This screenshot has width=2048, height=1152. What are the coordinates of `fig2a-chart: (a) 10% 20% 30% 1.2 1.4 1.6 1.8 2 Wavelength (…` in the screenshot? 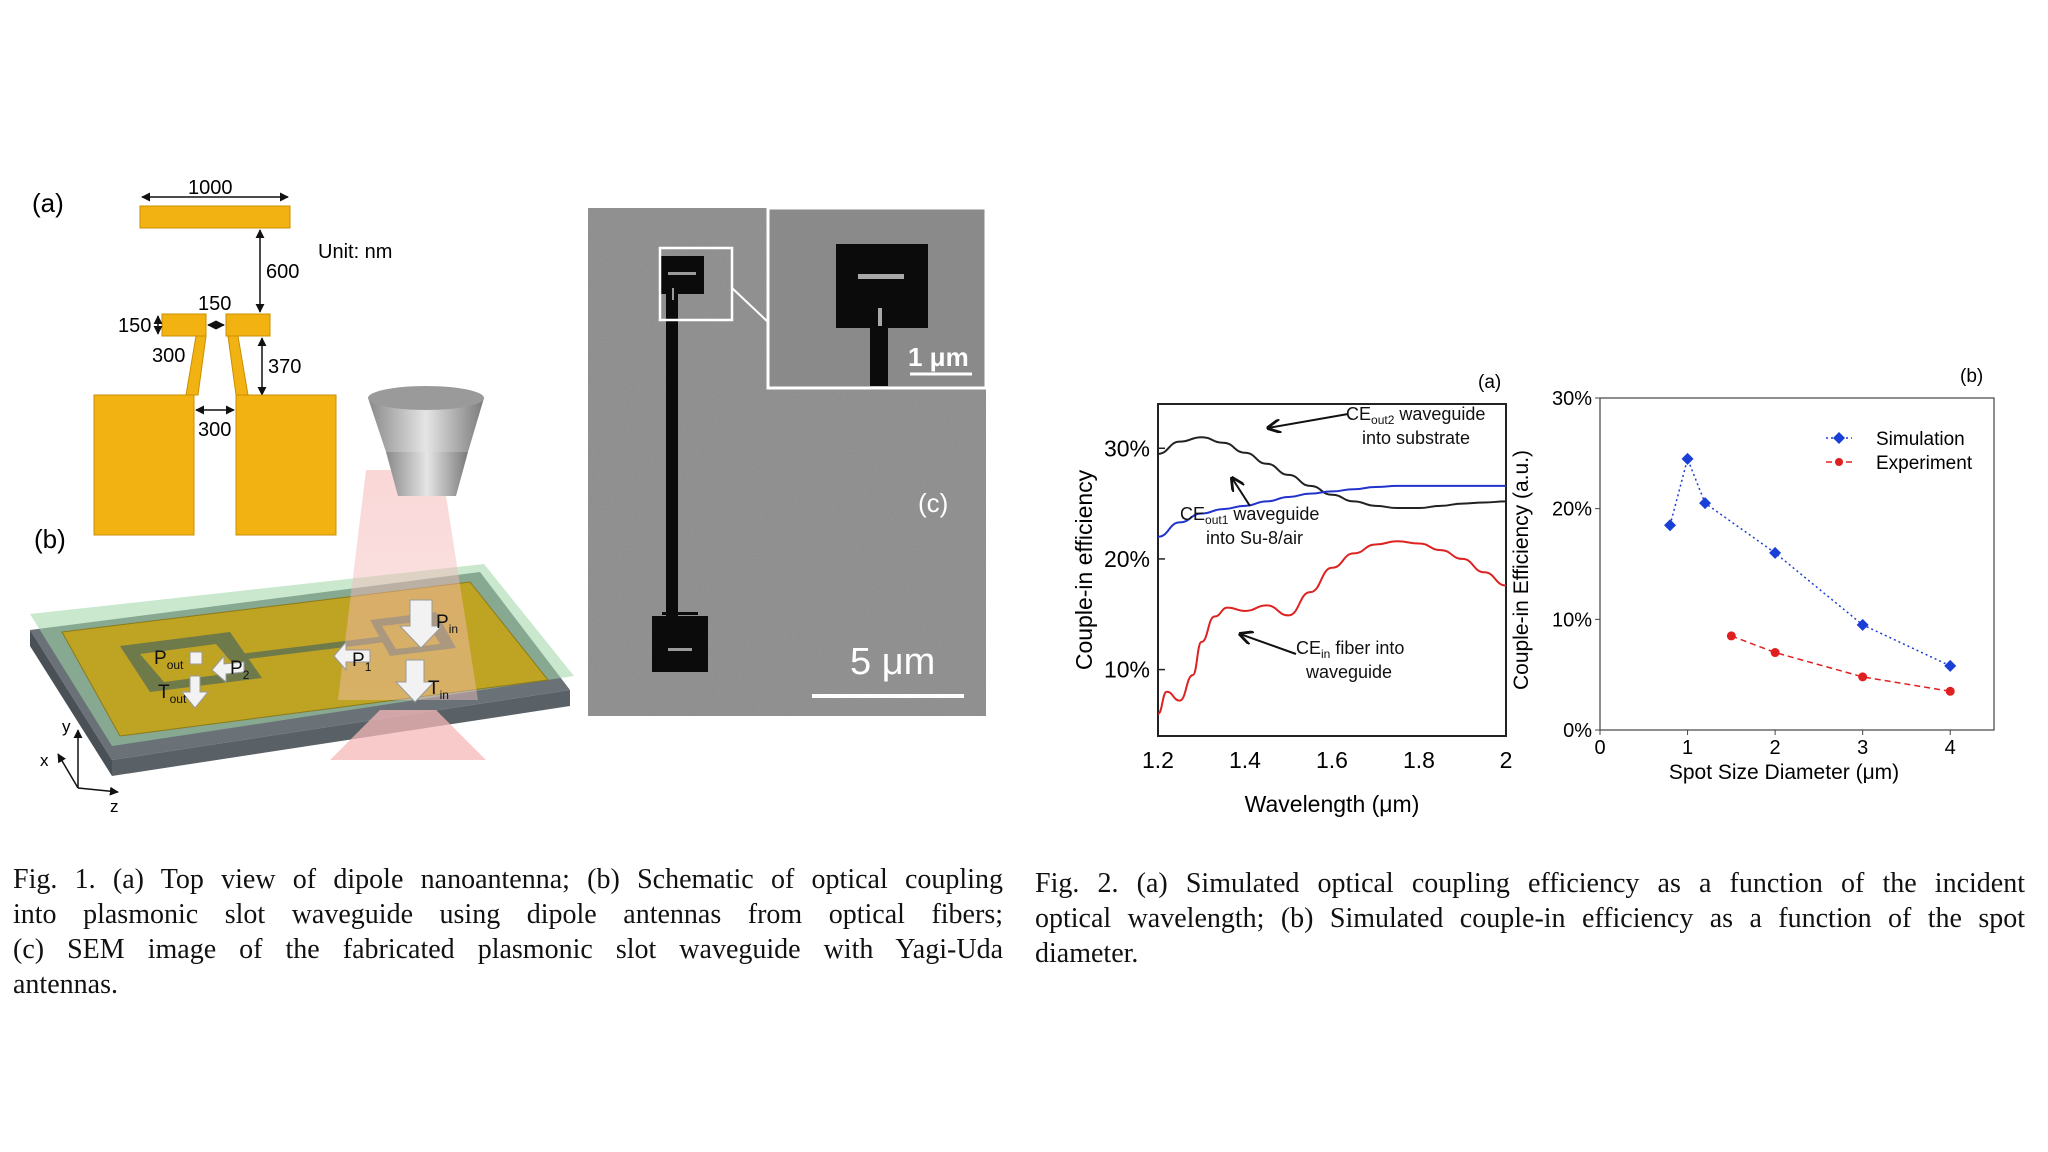 It's located at (1292, 594).